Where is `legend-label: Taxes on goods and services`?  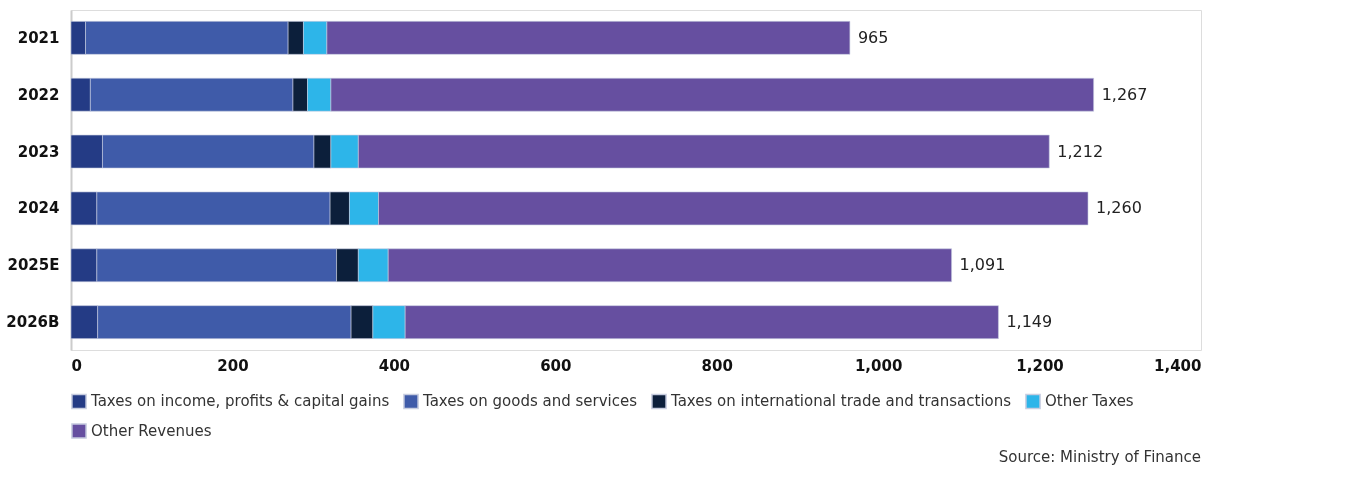
legend-label: Taxes on goods and services is located at coordinates (530, 401).